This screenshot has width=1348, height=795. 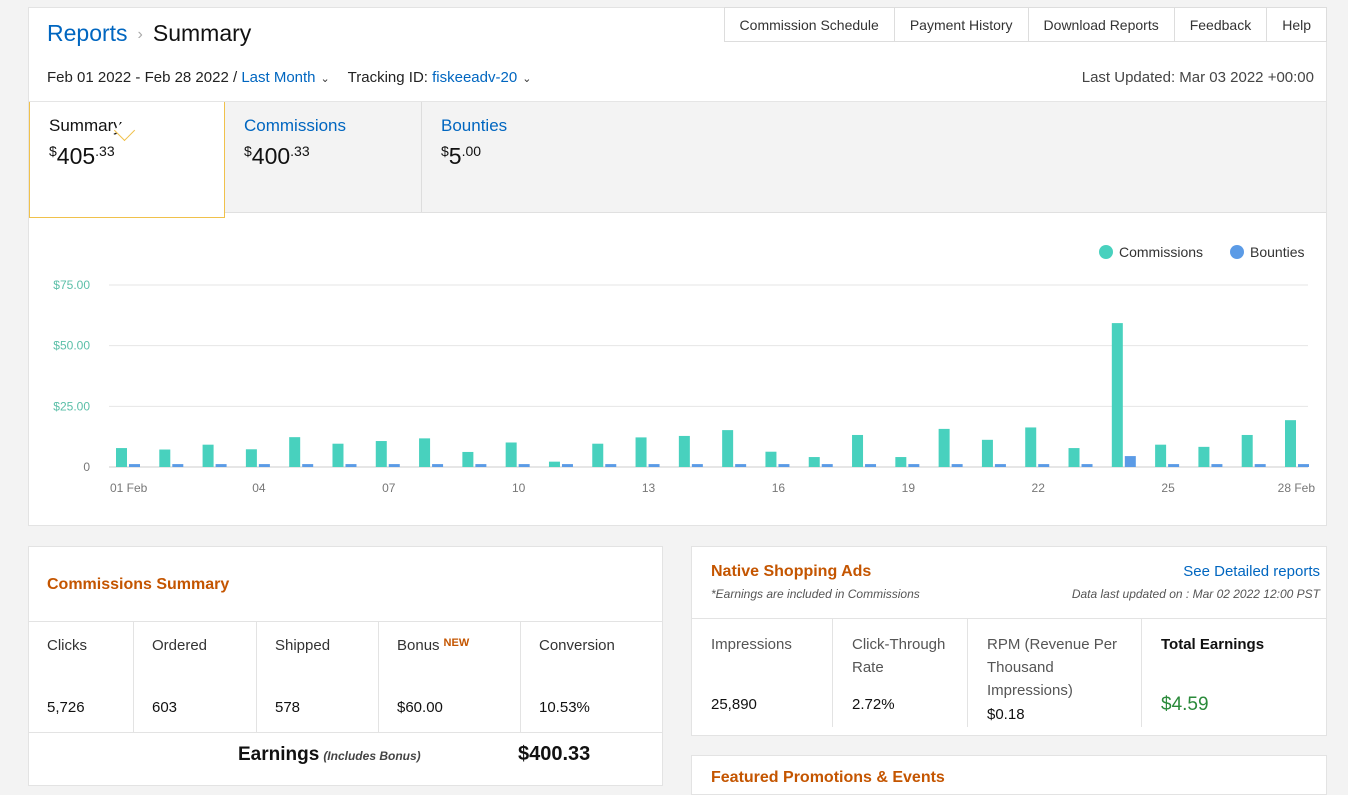 I want to click on tab-summary: Summary $405.33, so click(x=127, y=160).